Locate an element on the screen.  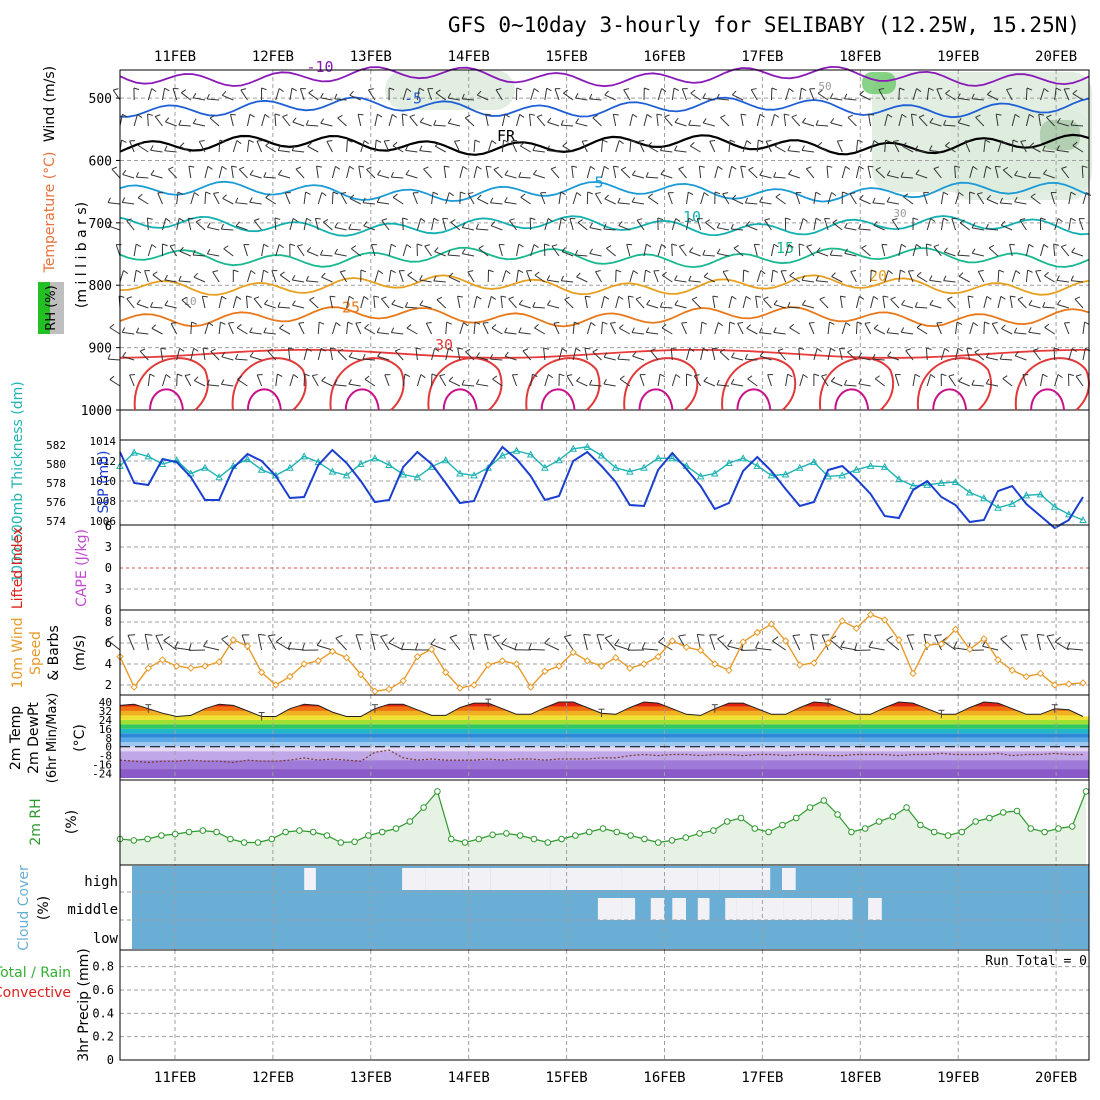
hot-loop is located at coordinates (1048, 399).